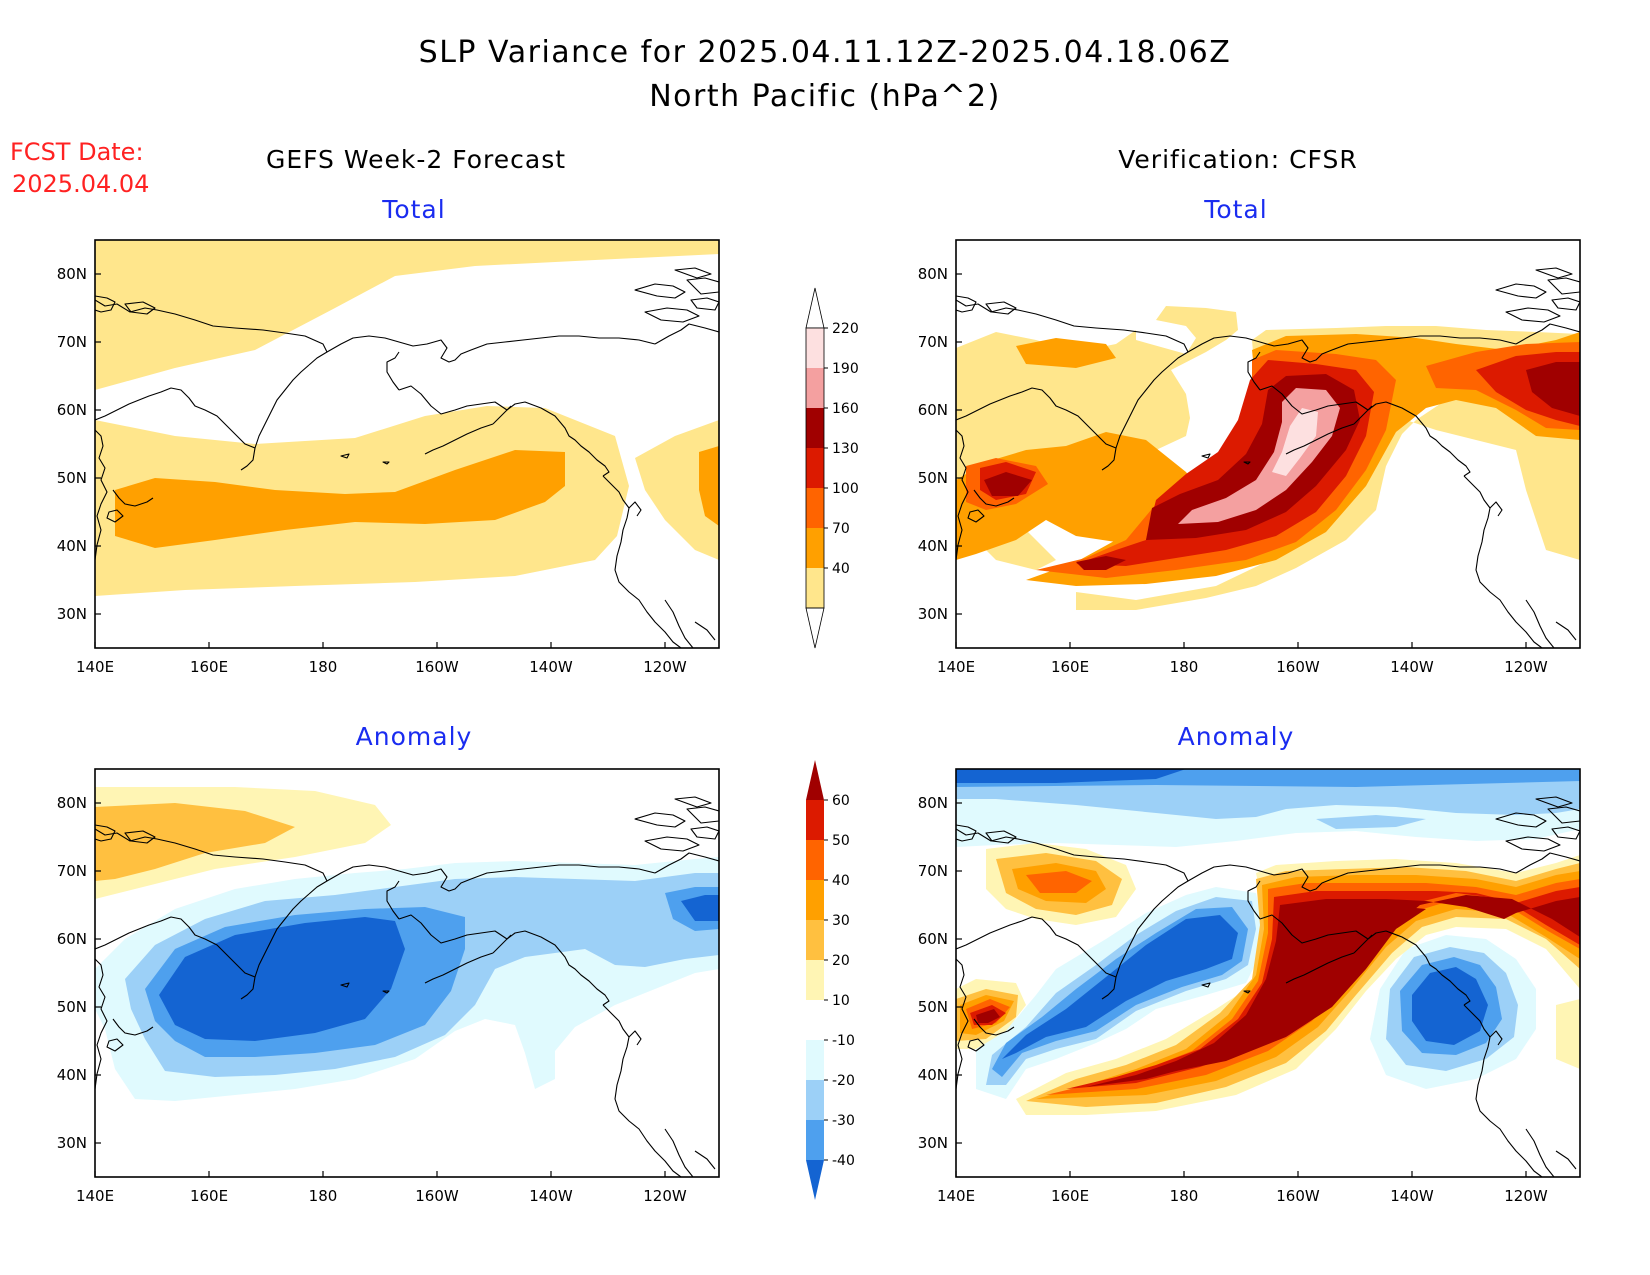 The width and height of the screenshot is (1650, 1275). I want to click on colorbar-outline, so click(815, 468).